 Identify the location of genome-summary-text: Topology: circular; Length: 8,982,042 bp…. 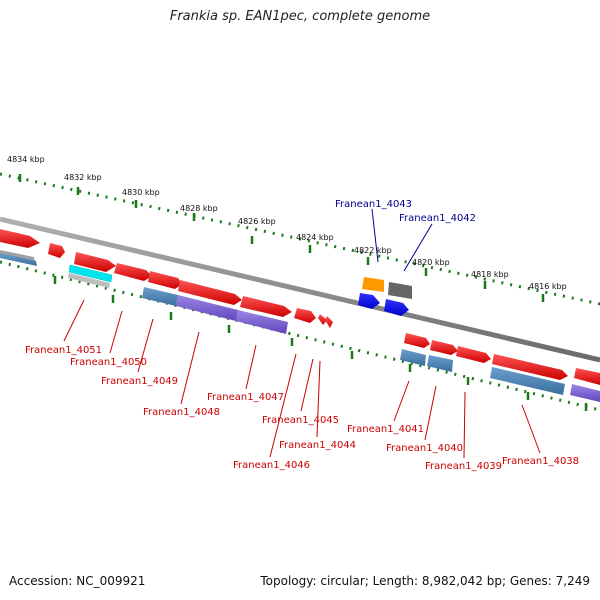
(425, 581).